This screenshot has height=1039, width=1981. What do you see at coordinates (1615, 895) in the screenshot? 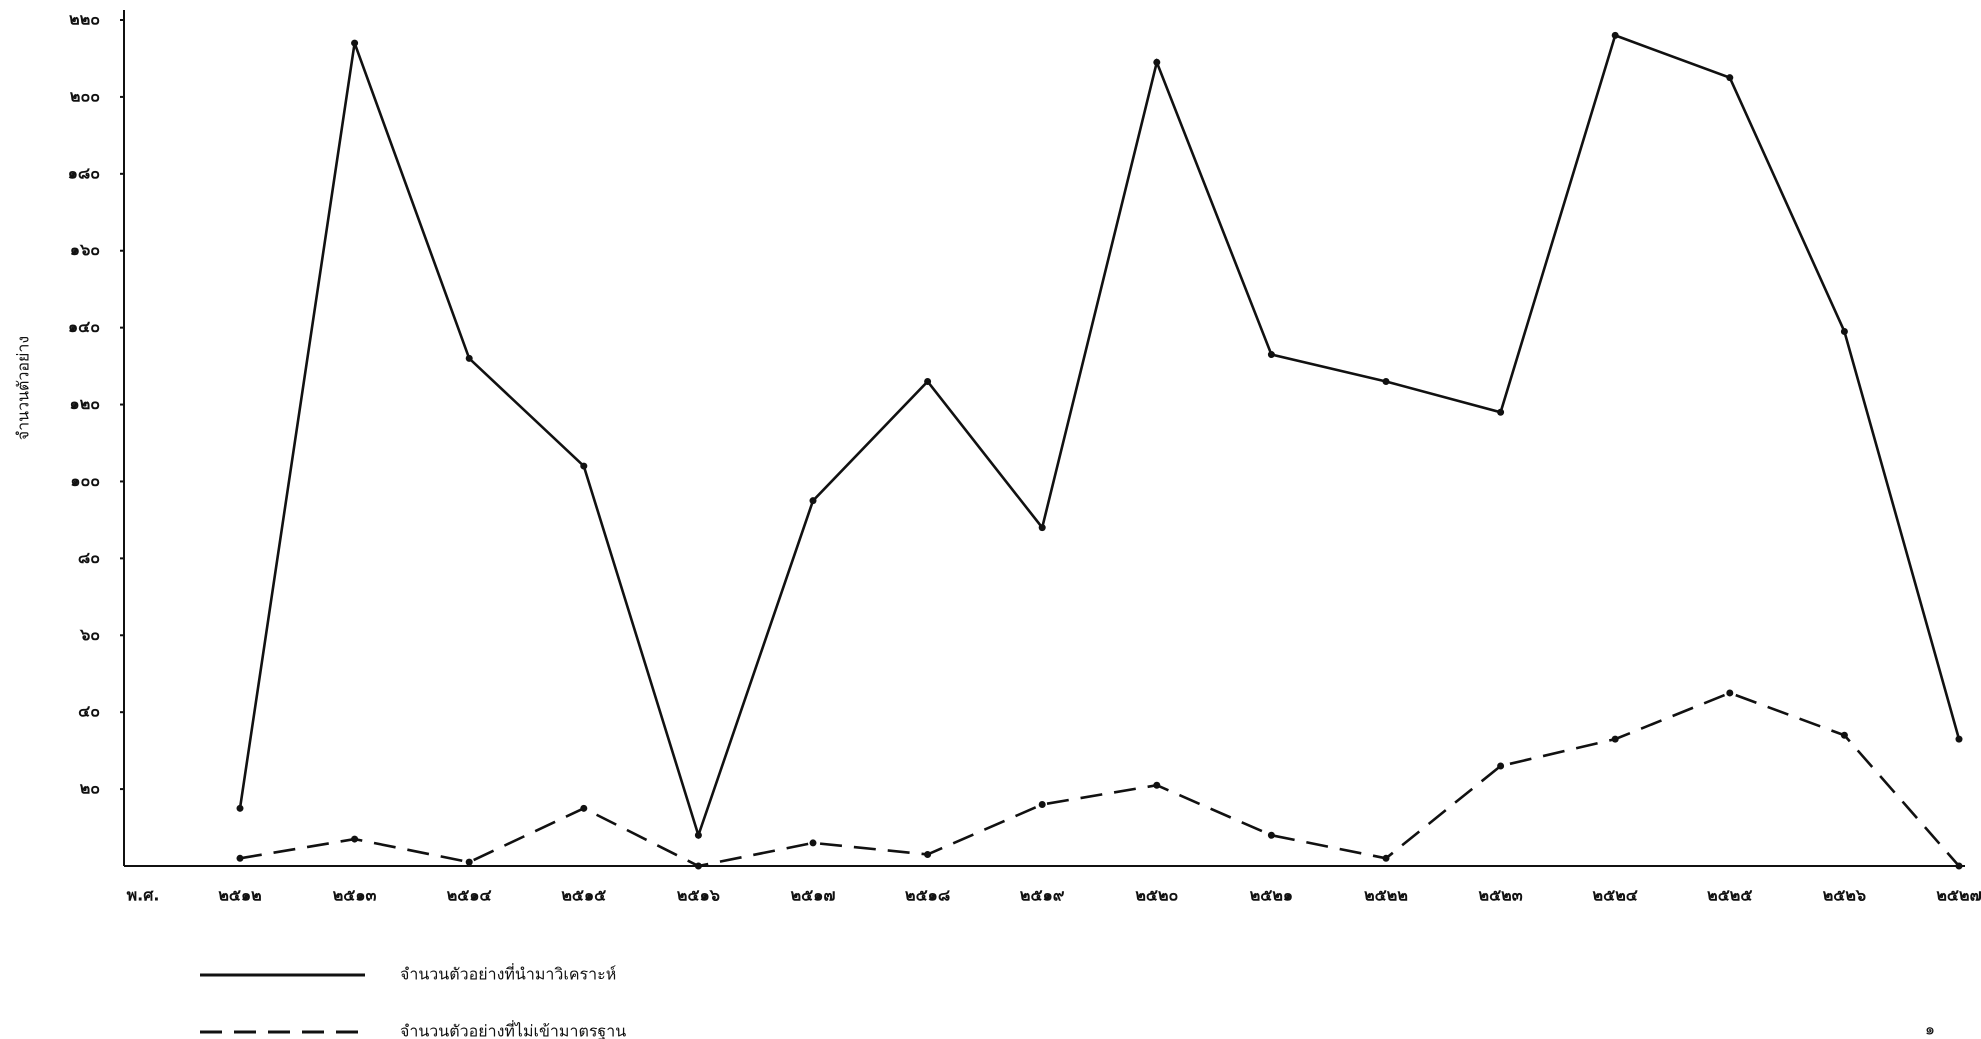
I see `x-tick-label: ๒๕๒๔` at bounding box center [1615, 895].